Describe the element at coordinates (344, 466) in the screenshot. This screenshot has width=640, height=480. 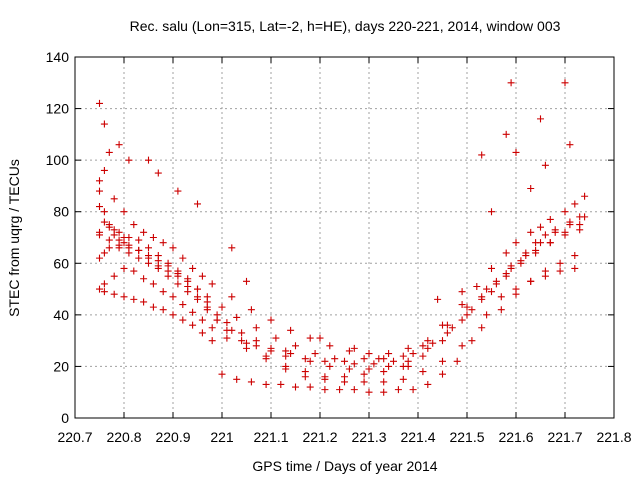
I see `x-axis-label: GPS time / Days of year 2014` at that location.